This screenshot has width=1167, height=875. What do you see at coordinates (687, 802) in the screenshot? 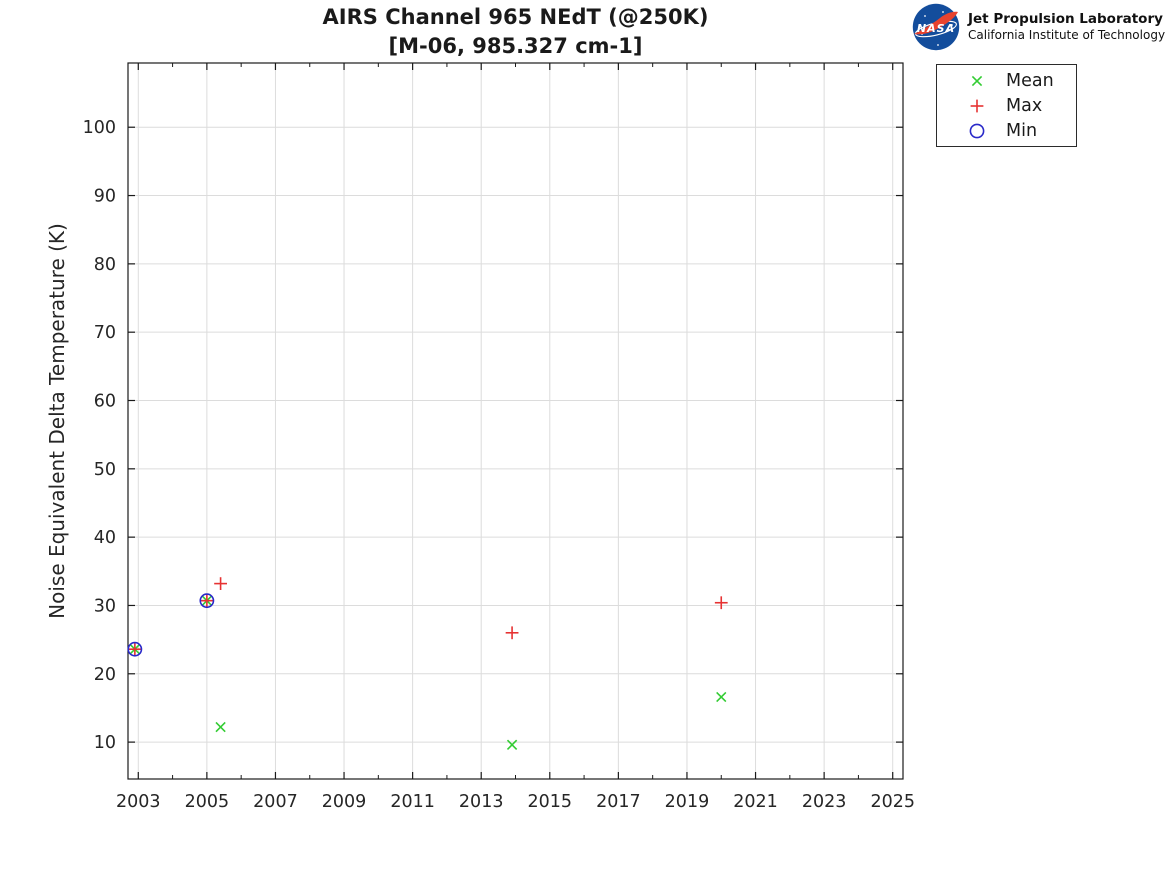
I see `svg-text: 2019` at bounding box center [687, 802].